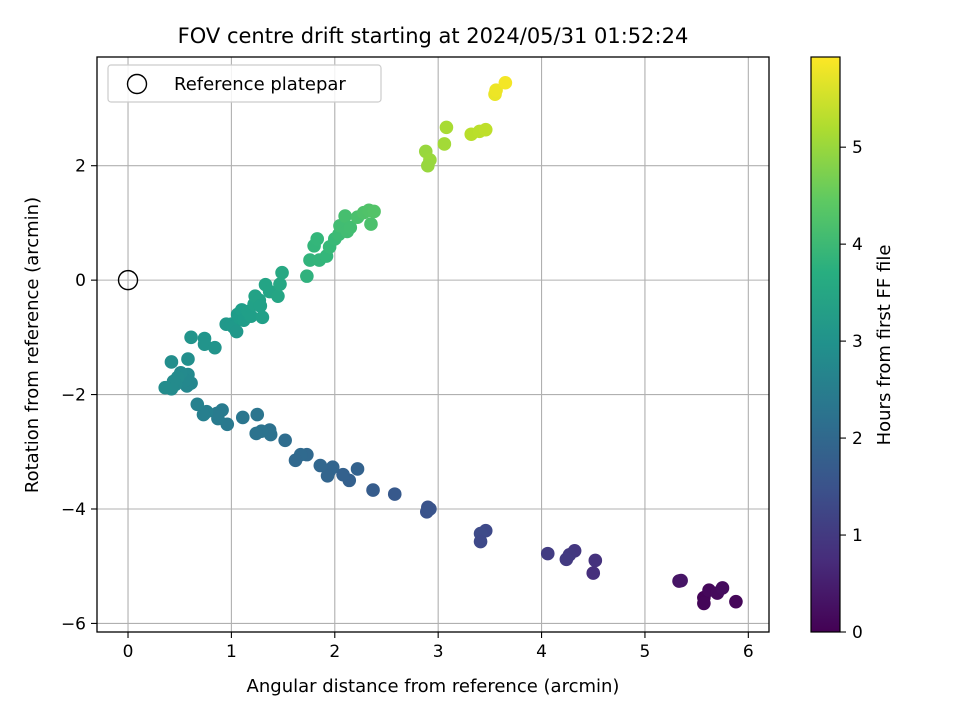  What do you see at coordinates (80, 167) in the screenshot?
I see `y-tick-label: 2` at bounding box center [80, 167].